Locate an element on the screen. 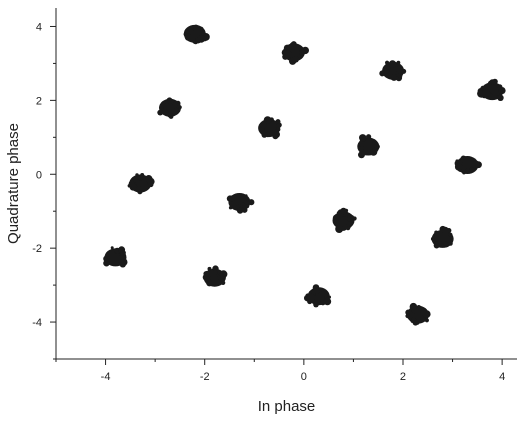 The image size is (522, 422). x-axis-title: In phase is located at coordinates (287, 406).